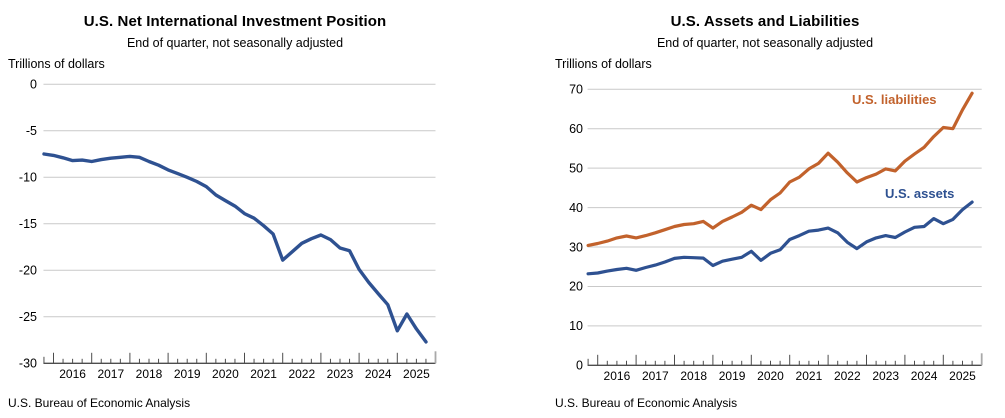 The height and width of the screenshot is (418, 1005). I want to click on svg-text: 10, so click(576, 326).